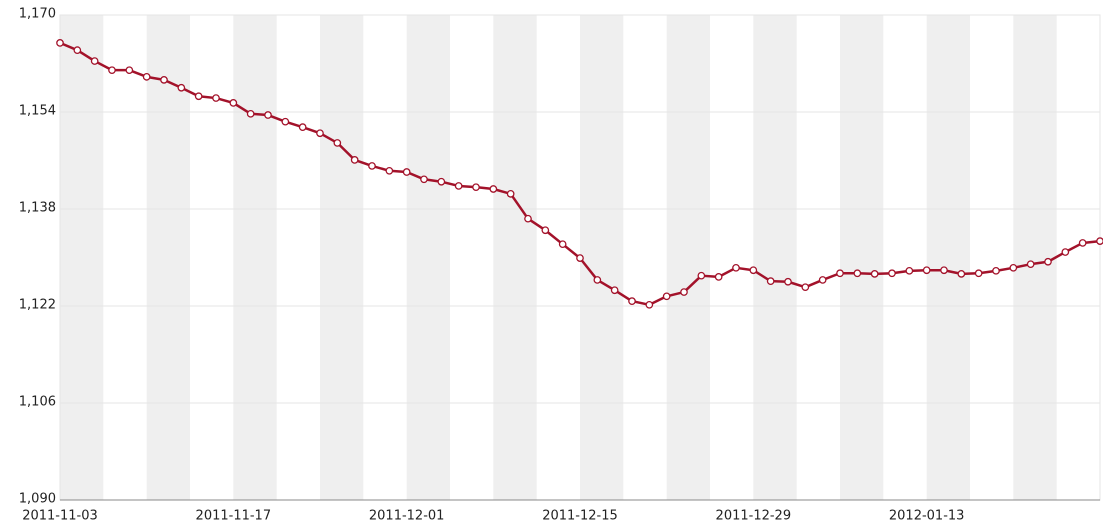  What do you see at coordinates (927, 516) in the screenshot?
I see `x-tick-label: 2012-01-13` at bounding box center [927, 516].